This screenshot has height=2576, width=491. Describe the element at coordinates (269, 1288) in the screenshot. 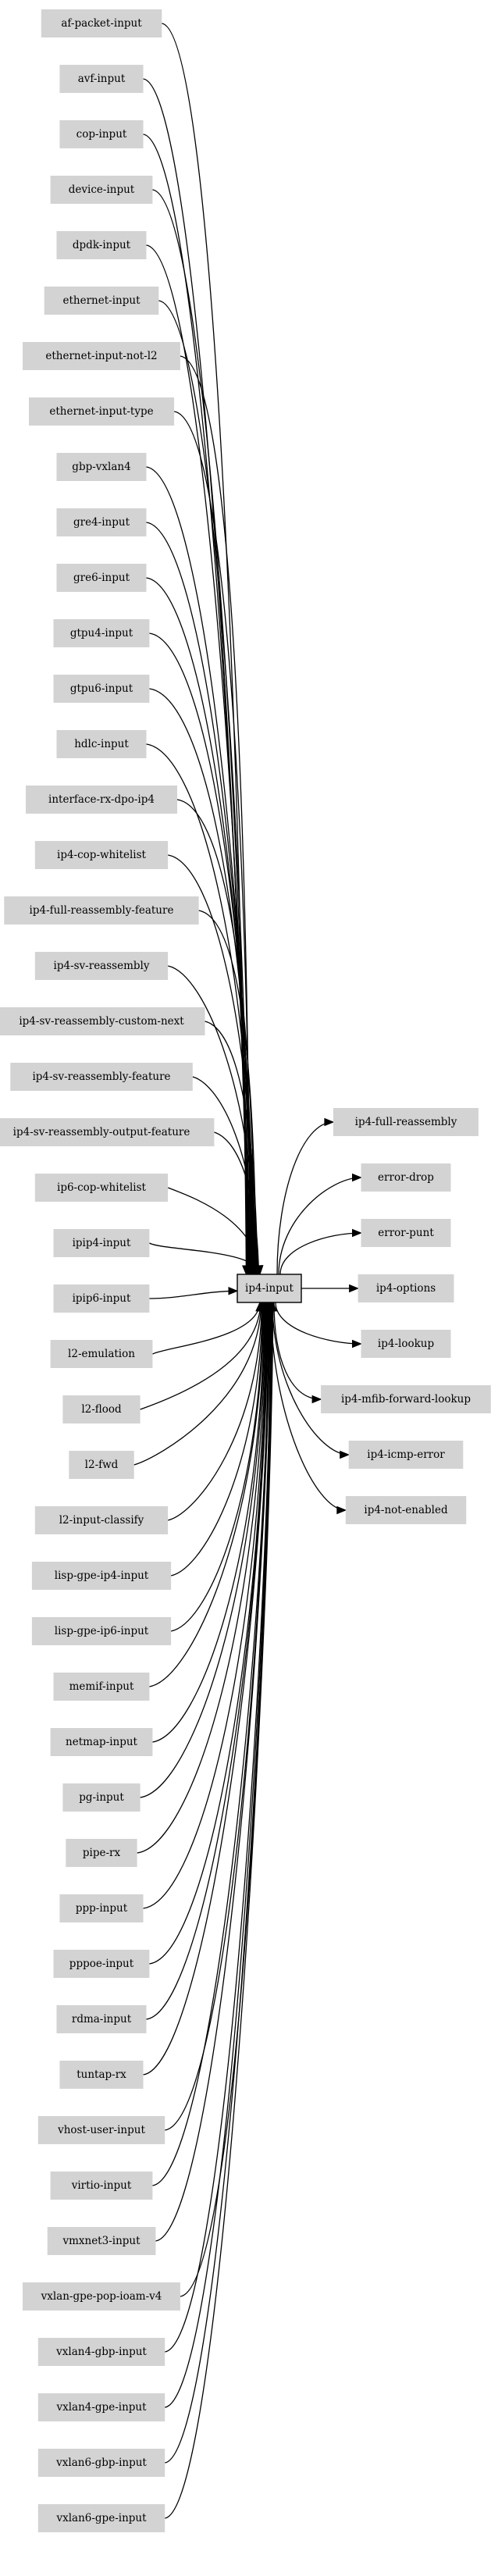

I see `node-ip4-input: ip4-input` at that location.